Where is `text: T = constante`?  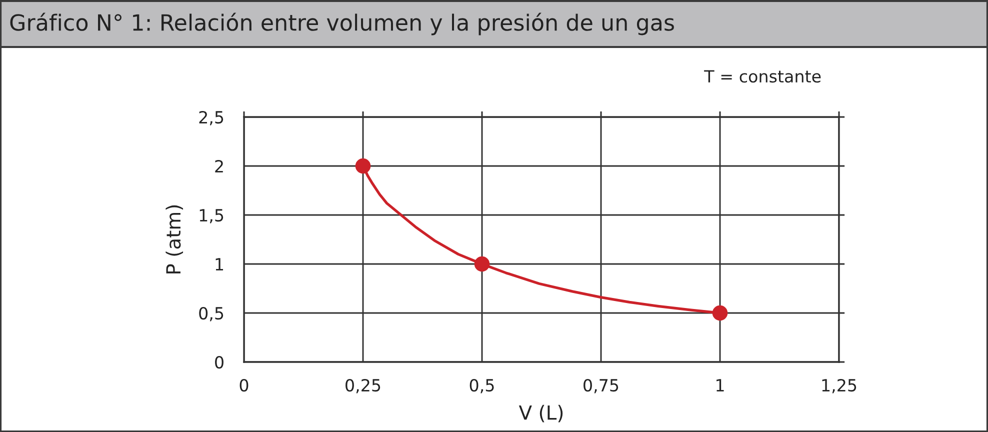
text: T = constante is located at coordinates (762, 76).